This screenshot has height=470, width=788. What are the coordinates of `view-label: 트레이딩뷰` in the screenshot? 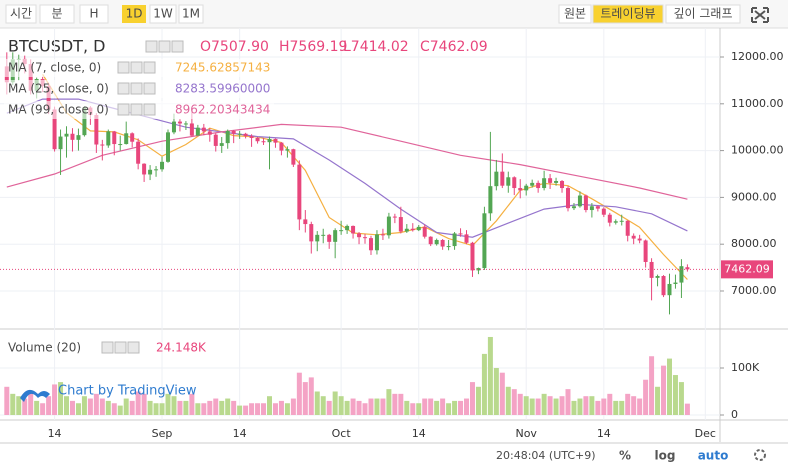 It's located at (627, 14).